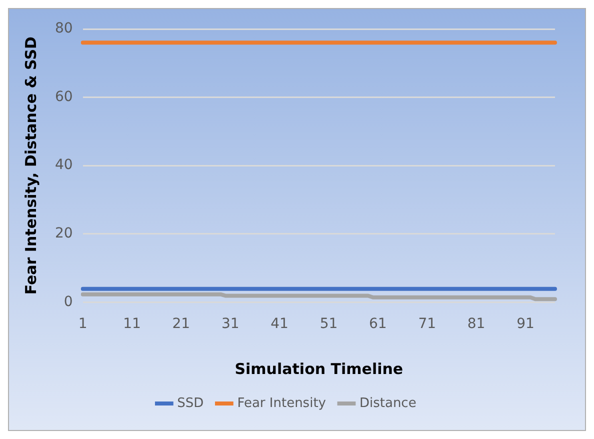  Describe the element at coordinates (63, 28) in the screenshot. I see `y-tick-label: 80` at that location.